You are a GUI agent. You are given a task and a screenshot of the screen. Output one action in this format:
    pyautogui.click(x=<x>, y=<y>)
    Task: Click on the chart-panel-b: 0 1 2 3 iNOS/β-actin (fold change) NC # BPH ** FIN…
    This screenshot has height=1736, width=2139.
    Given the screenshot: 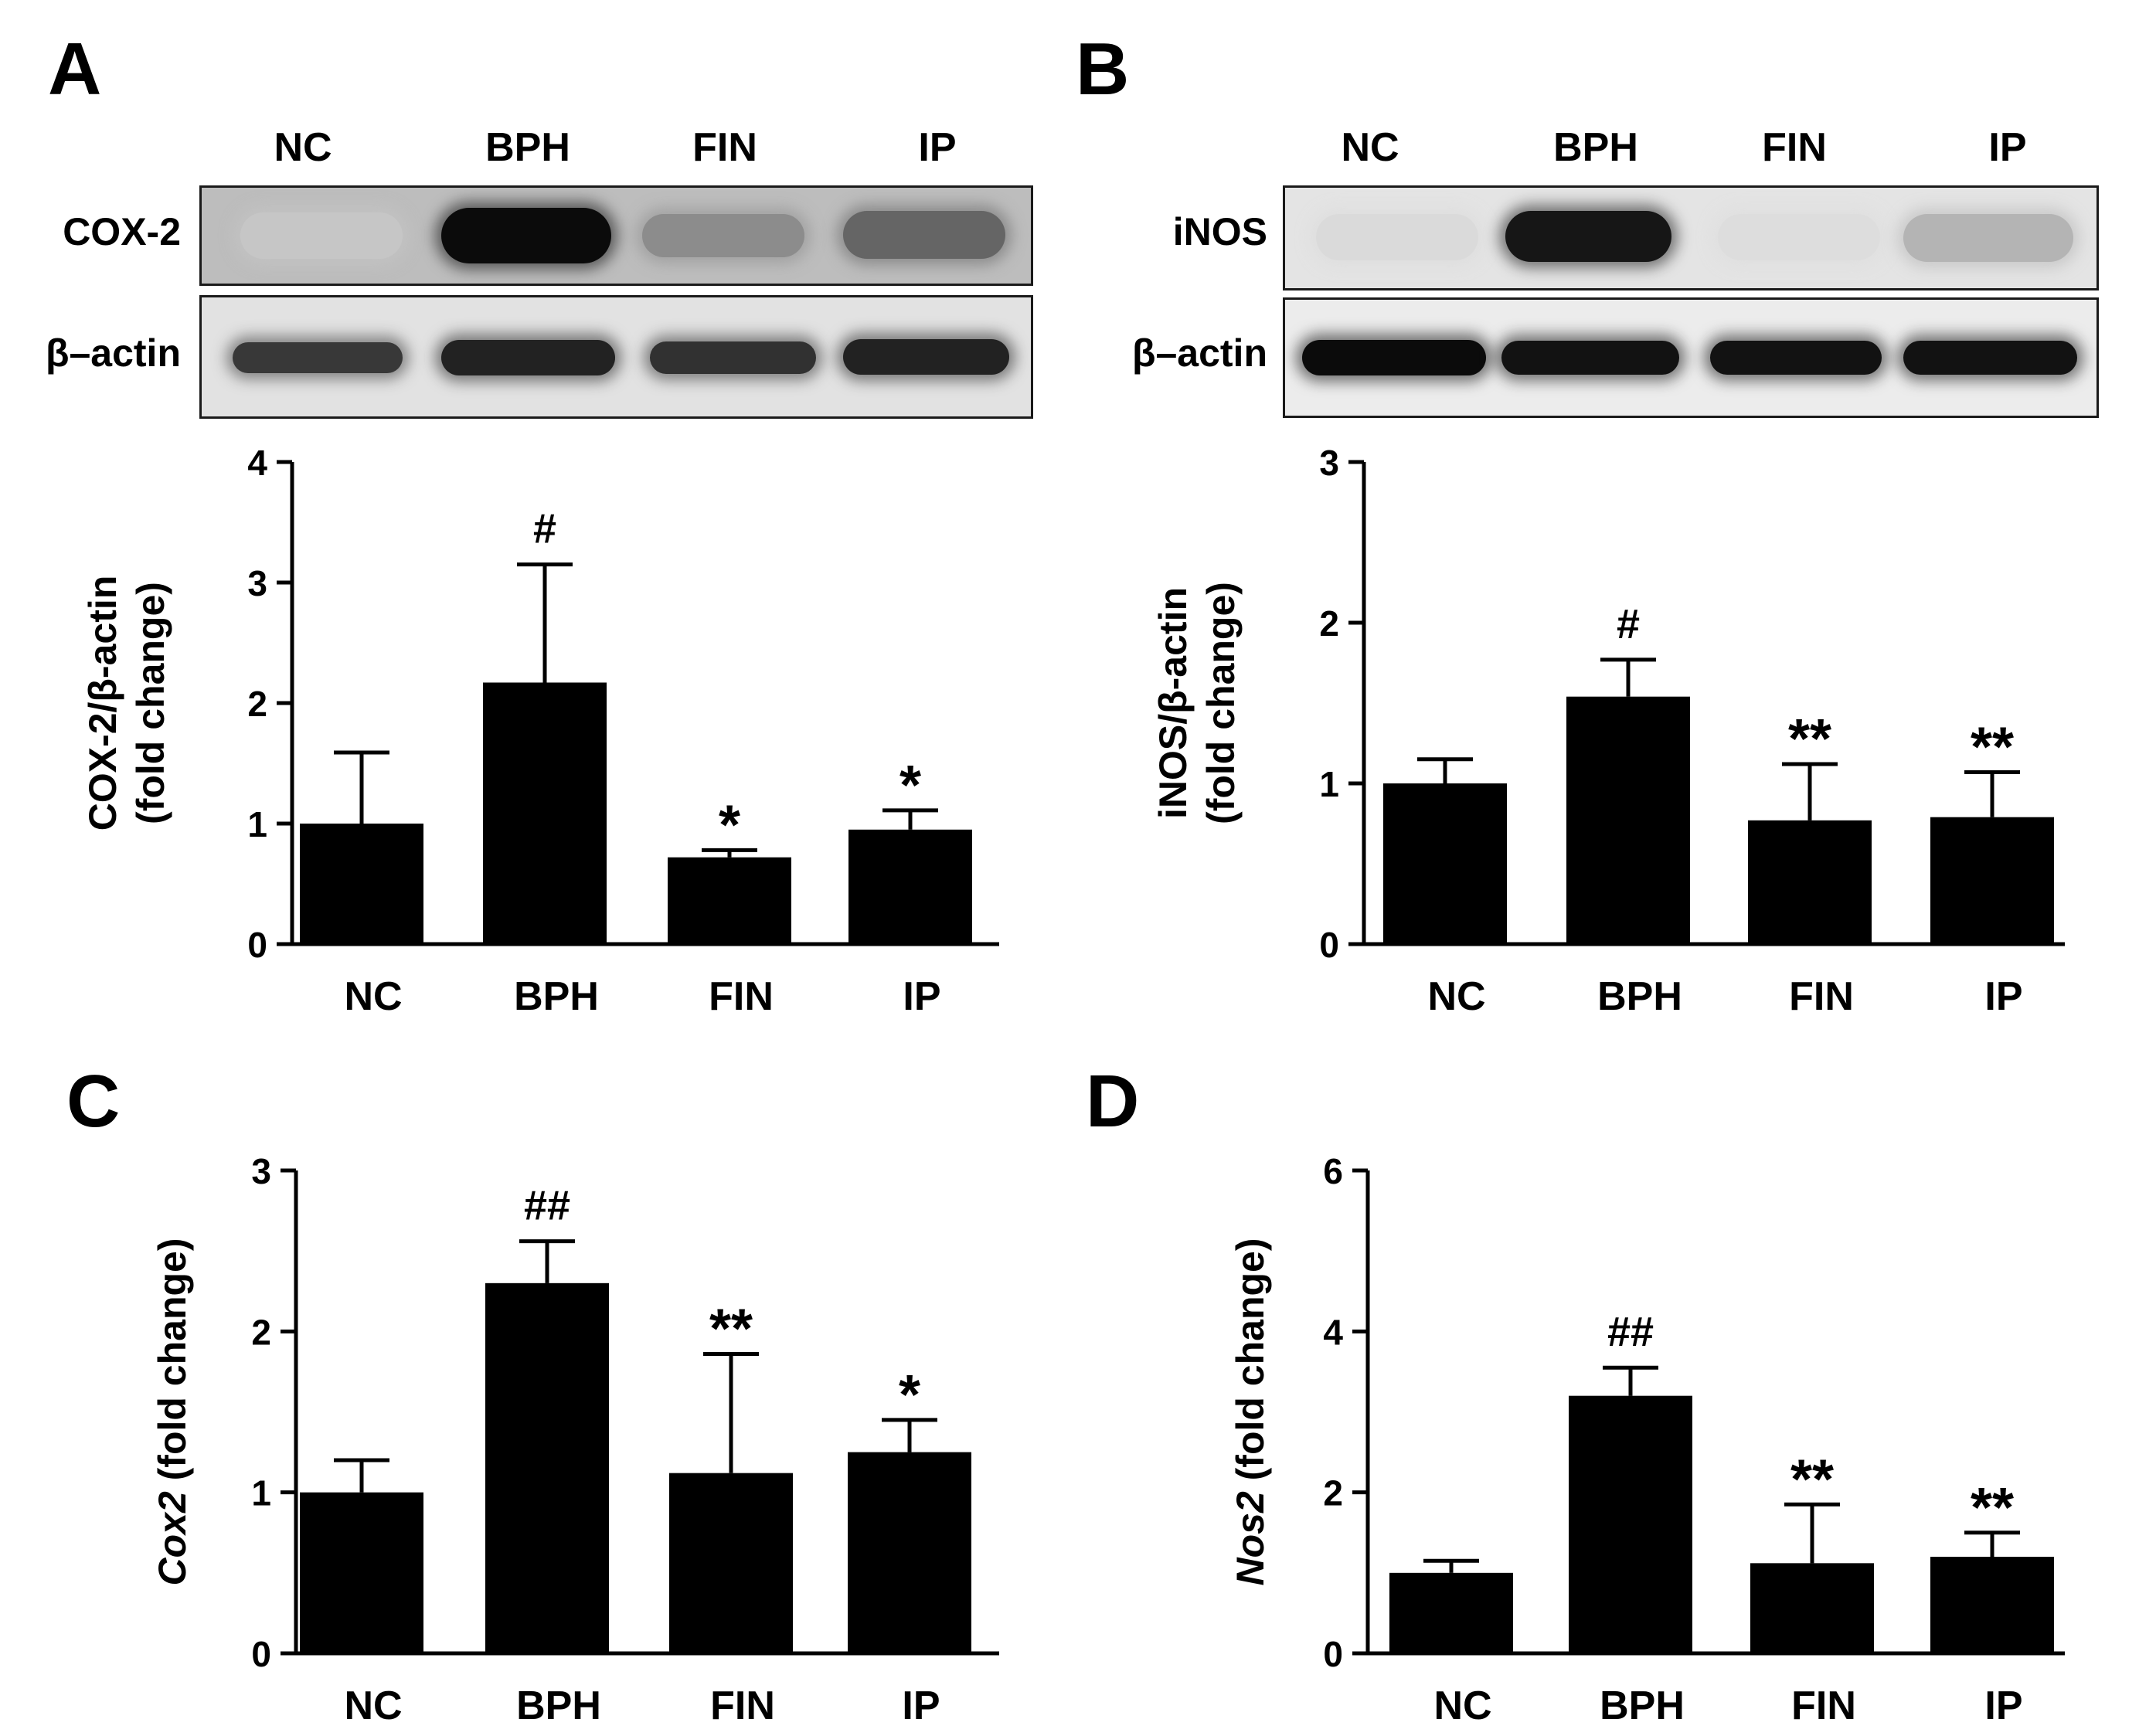 What is the action you would take?
    pyautogui.click(x=1608, y=731)
    